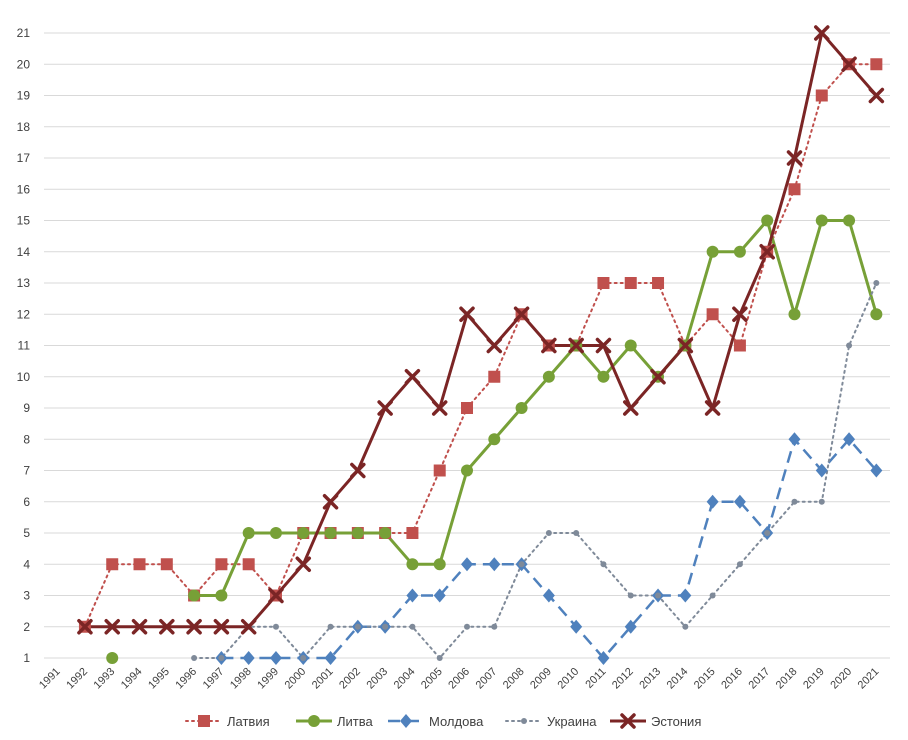  I want to click on x-tick-label: 2016, so click(732, 679).